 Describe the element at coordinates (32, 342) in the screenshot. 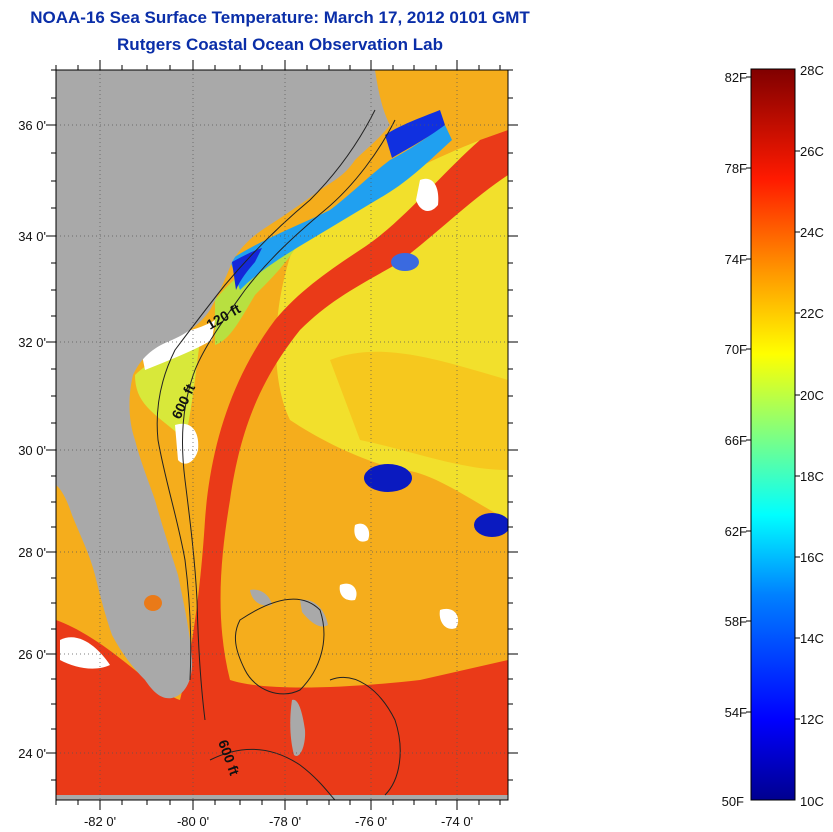

I see `lat-tick-label: 32 0'` at that location.